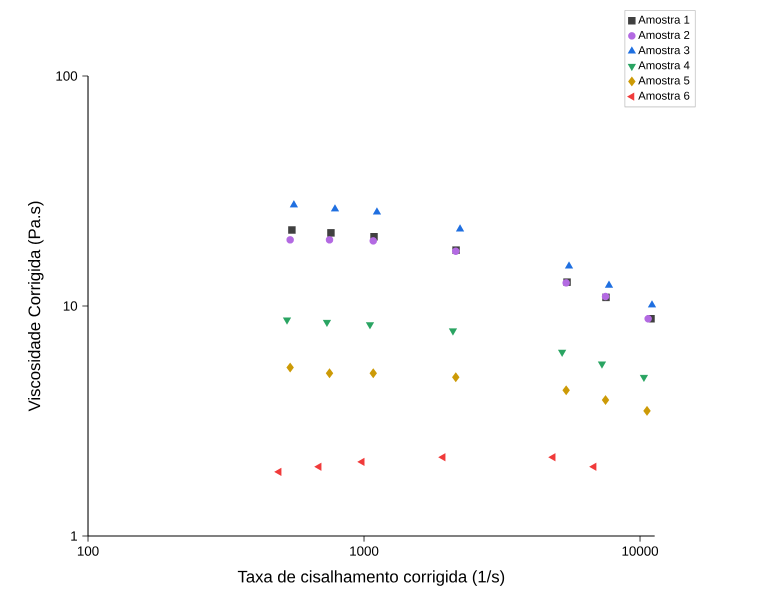  Describe the element at coordinates (664, 50) in the screenshot. I see `legend-label: Amostra 3` at that location.